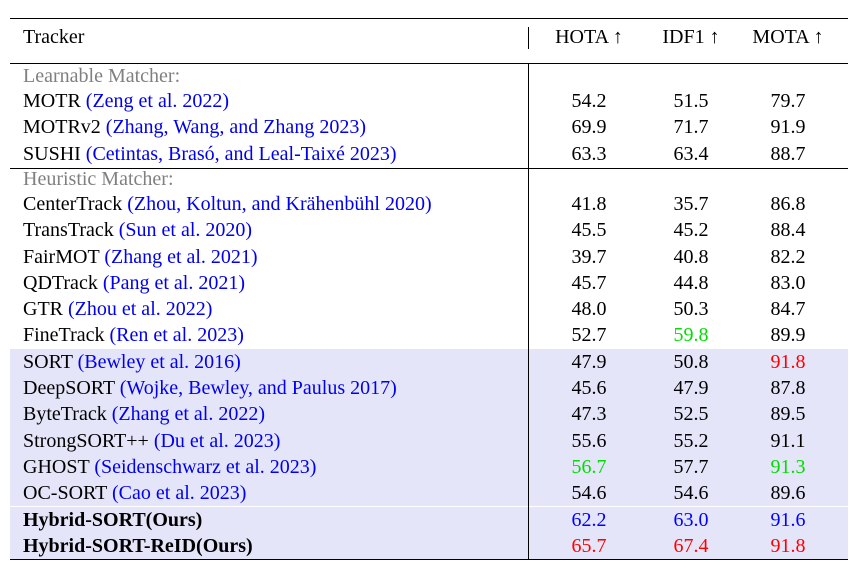  What do you see at coordinates (429, 37) in the screenshot?
I see `header-row: Tracker HOTA ↑ IDF1 ↑ MOTA ↑` at bounding box center [429, 37].